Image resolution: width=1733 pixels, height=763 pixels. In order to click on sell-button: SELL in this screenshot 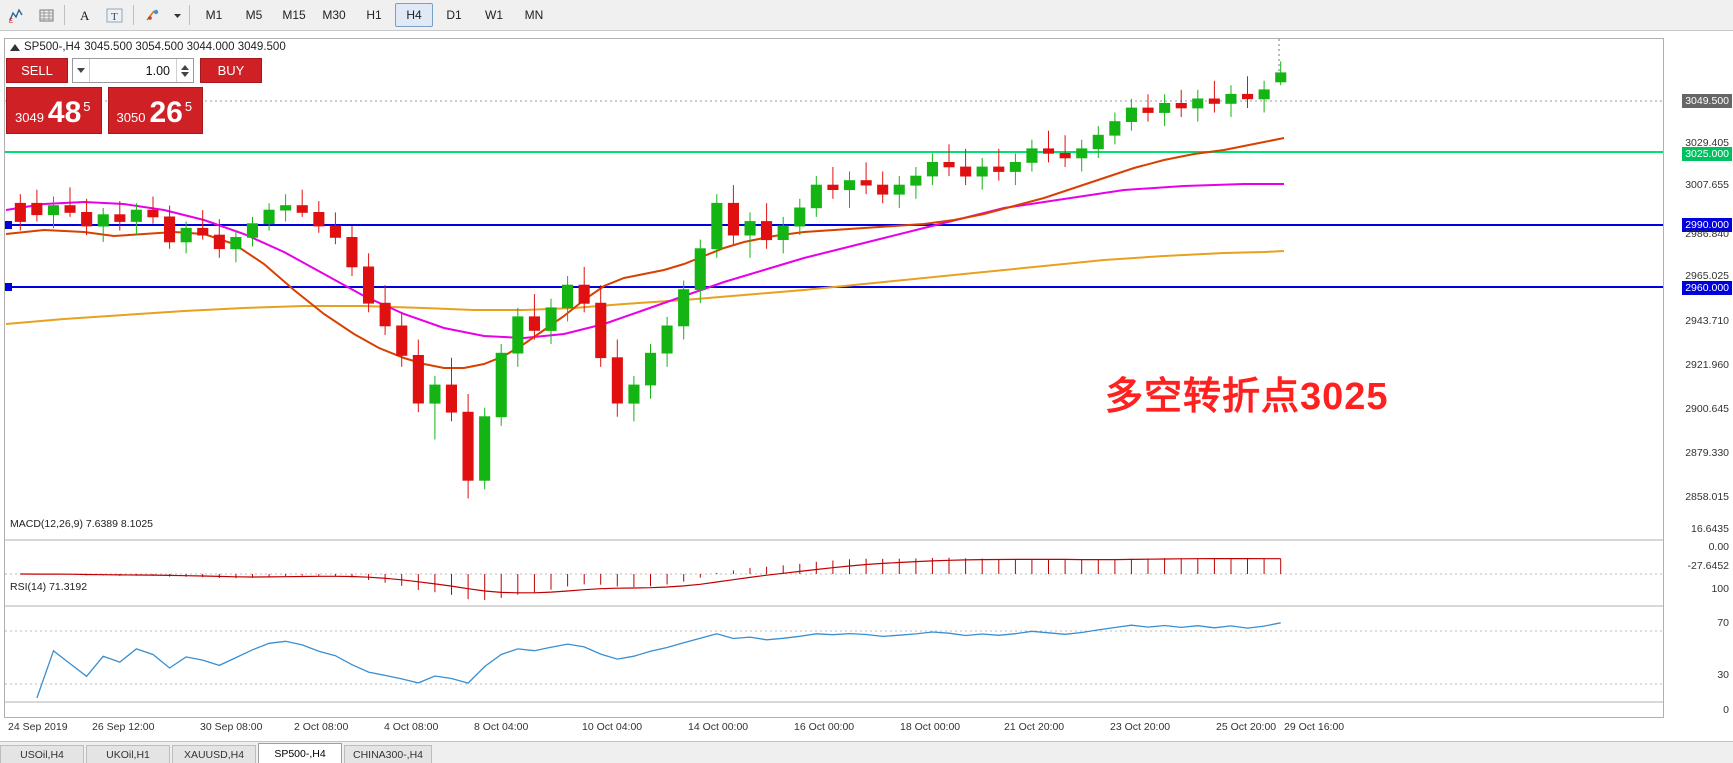, I will do `click(37, 70)`.